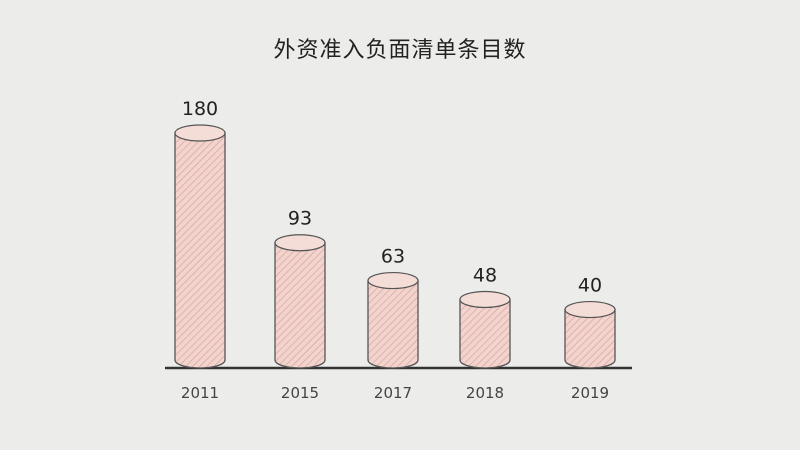 Image resolution: width=800 pixels, height=450 pixels. Describe the element at coordinates (393, 257) in the screenshot. I see `data-label: 63` at that location.